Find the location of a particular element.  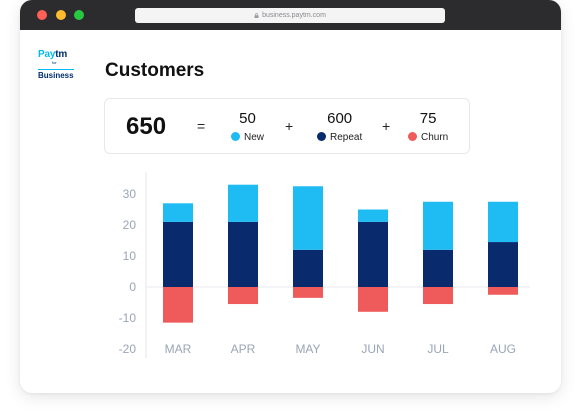

summary-stat-new: 50 New is located at coordinates (247, 126).